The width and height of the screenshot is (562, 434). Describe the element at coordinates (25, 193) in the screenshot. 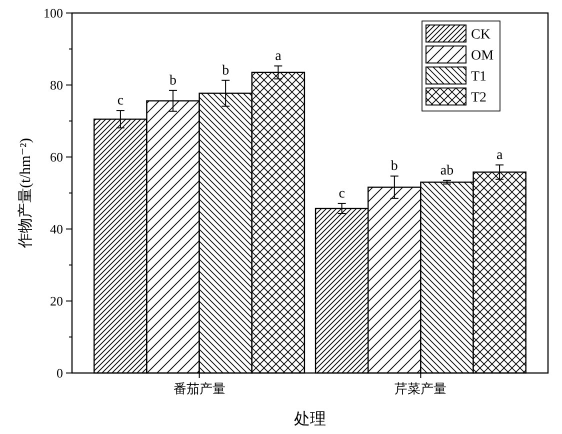

I see `y-axis-title: 作物产量(t/hm⁻²)` at that location.